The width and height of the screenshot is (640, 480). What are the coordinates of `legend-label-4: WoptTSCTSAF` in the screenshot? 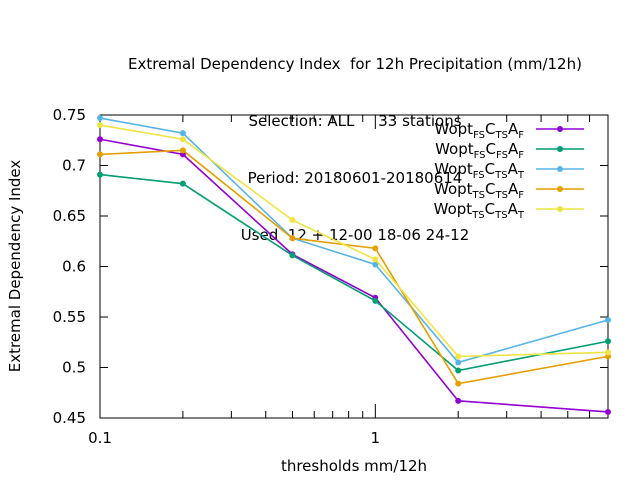 It's located at (479, 190).